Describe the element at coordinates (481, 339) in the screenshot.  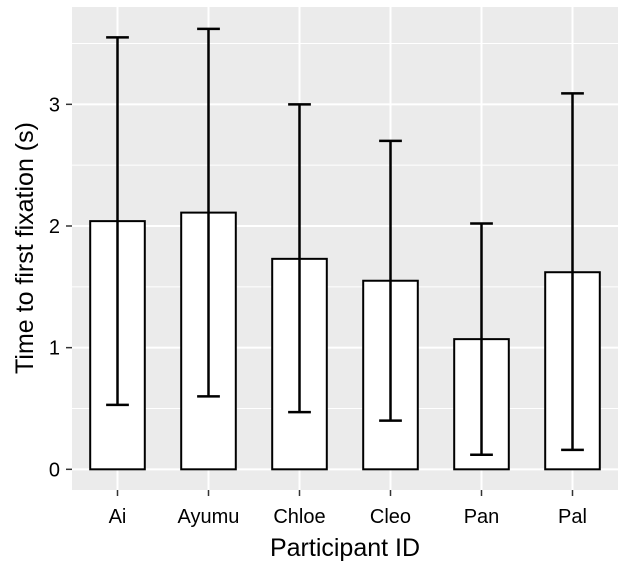
I see `error-bar-pan` at that location.